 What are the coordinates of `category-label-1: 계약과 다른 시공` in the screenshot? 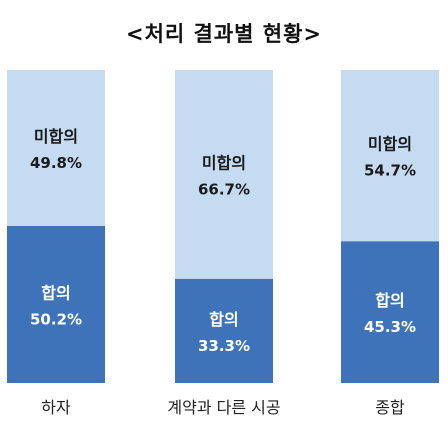 It's located at (223, 407).